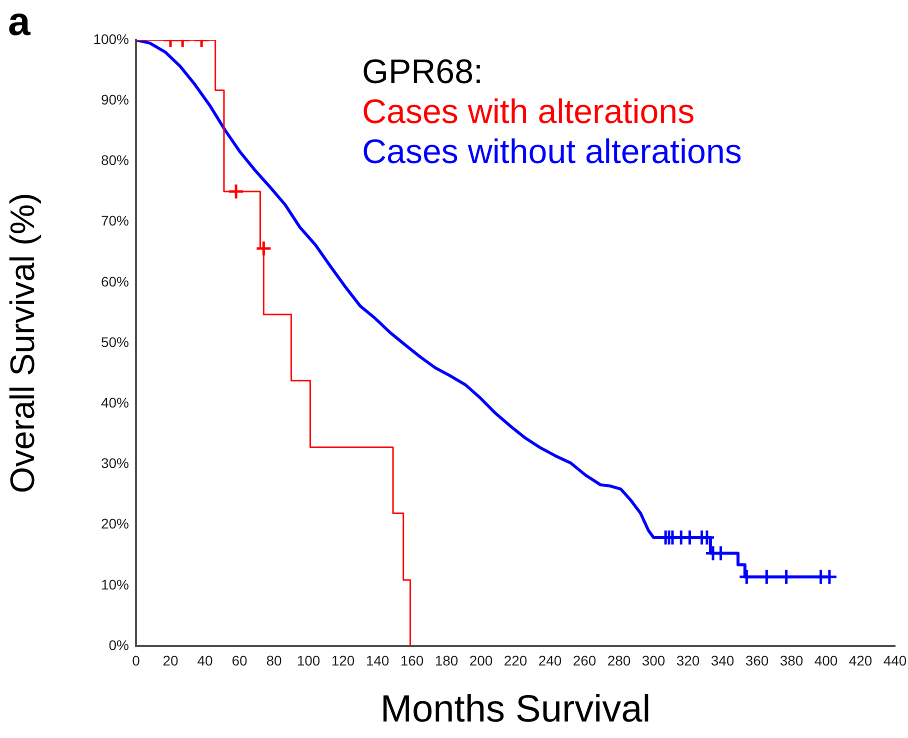 This screenshot has height=738, width=908. What do you see at coordinates (895, 660) in the screenshot?
I see `x-tick-label: 440` at bounding box center [895, 660].